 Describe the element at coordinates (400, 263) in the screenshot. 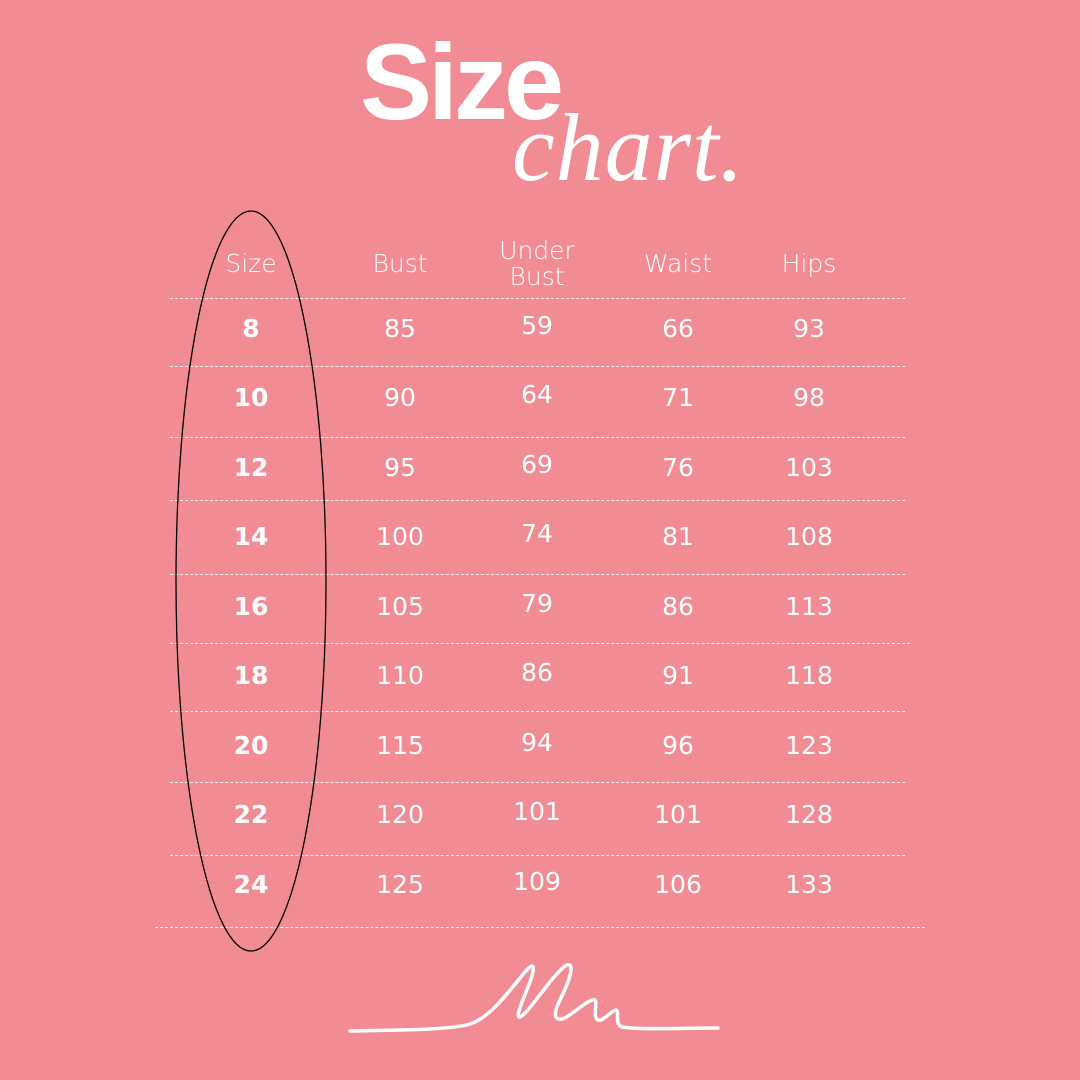

I see `header-bust: Bust` at that location.